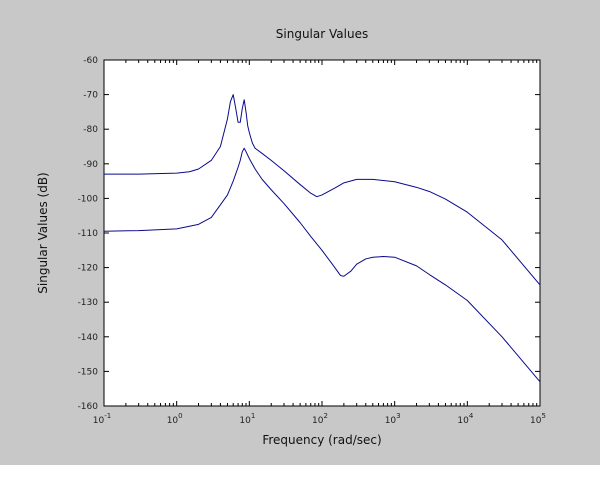 The height and width of the screenshot is (480, 600). What do you see at coordinates (398, 416) in the screenshot?
I see `x-tick-exponent: 3` at bounding box center [398, 416].